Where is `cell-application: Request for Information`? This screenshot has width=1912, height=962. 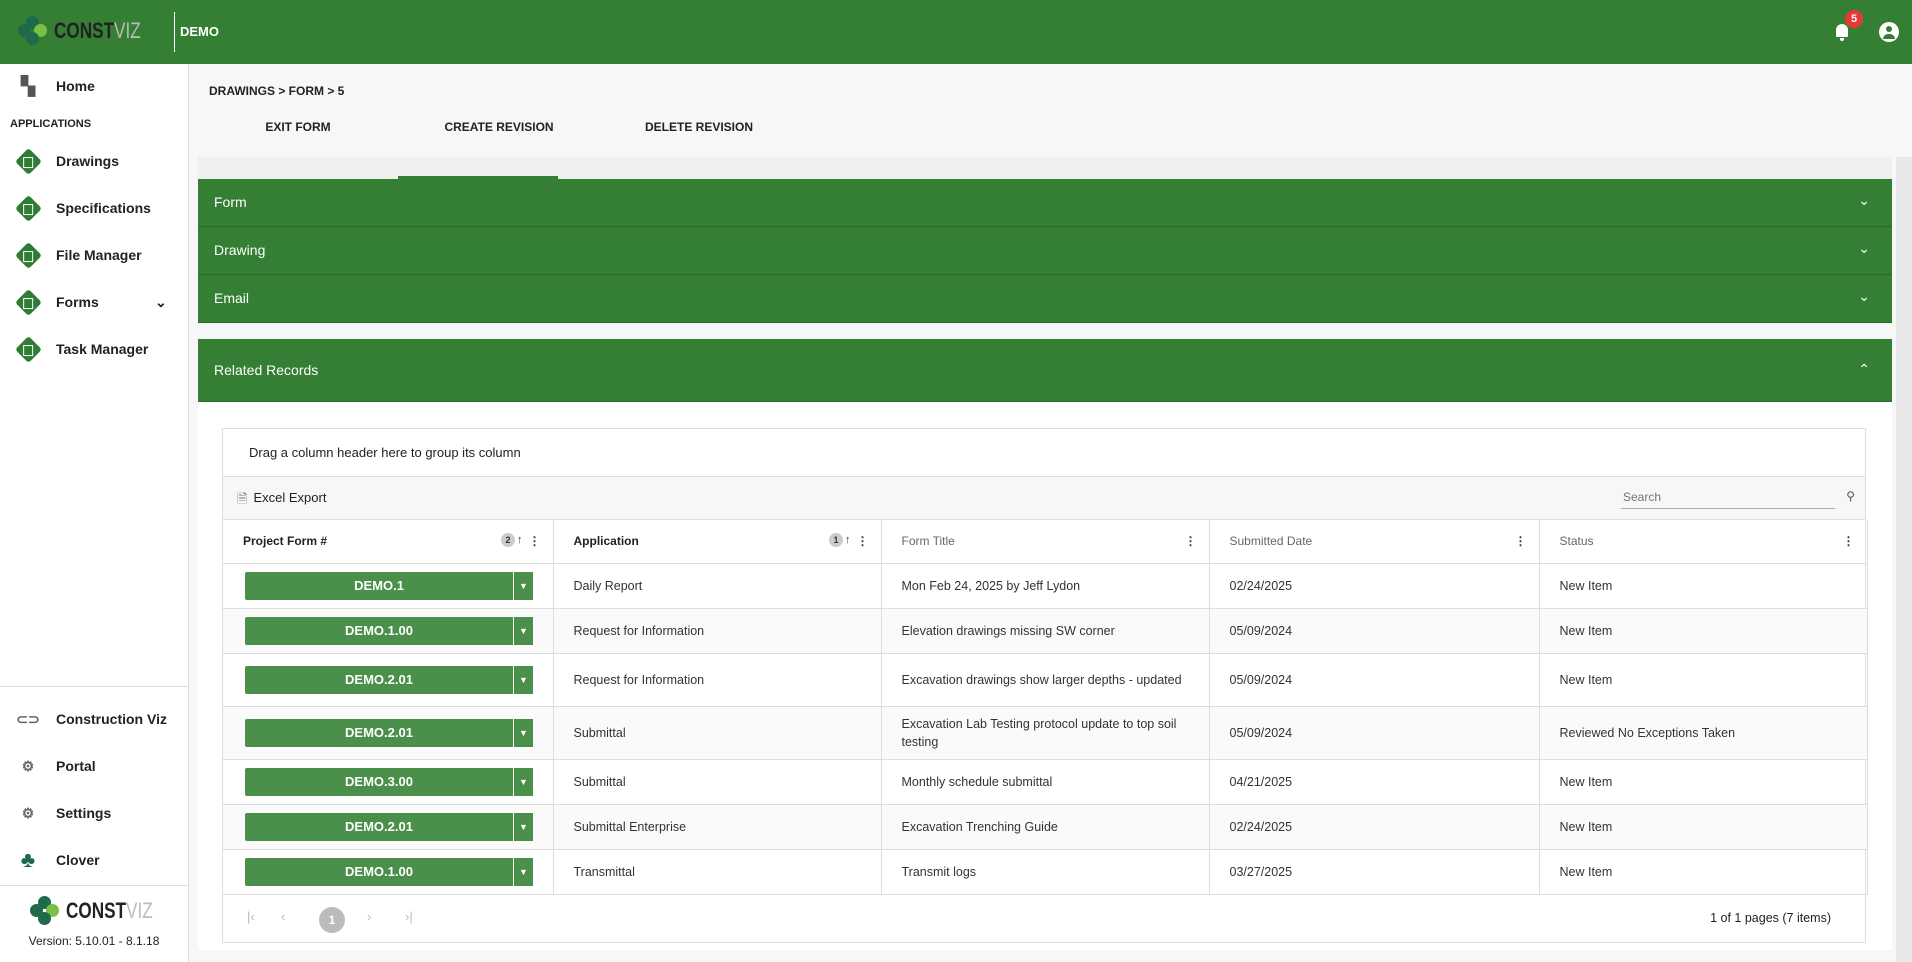
cell-application: Request for Information is located at coordinates (717, 680).